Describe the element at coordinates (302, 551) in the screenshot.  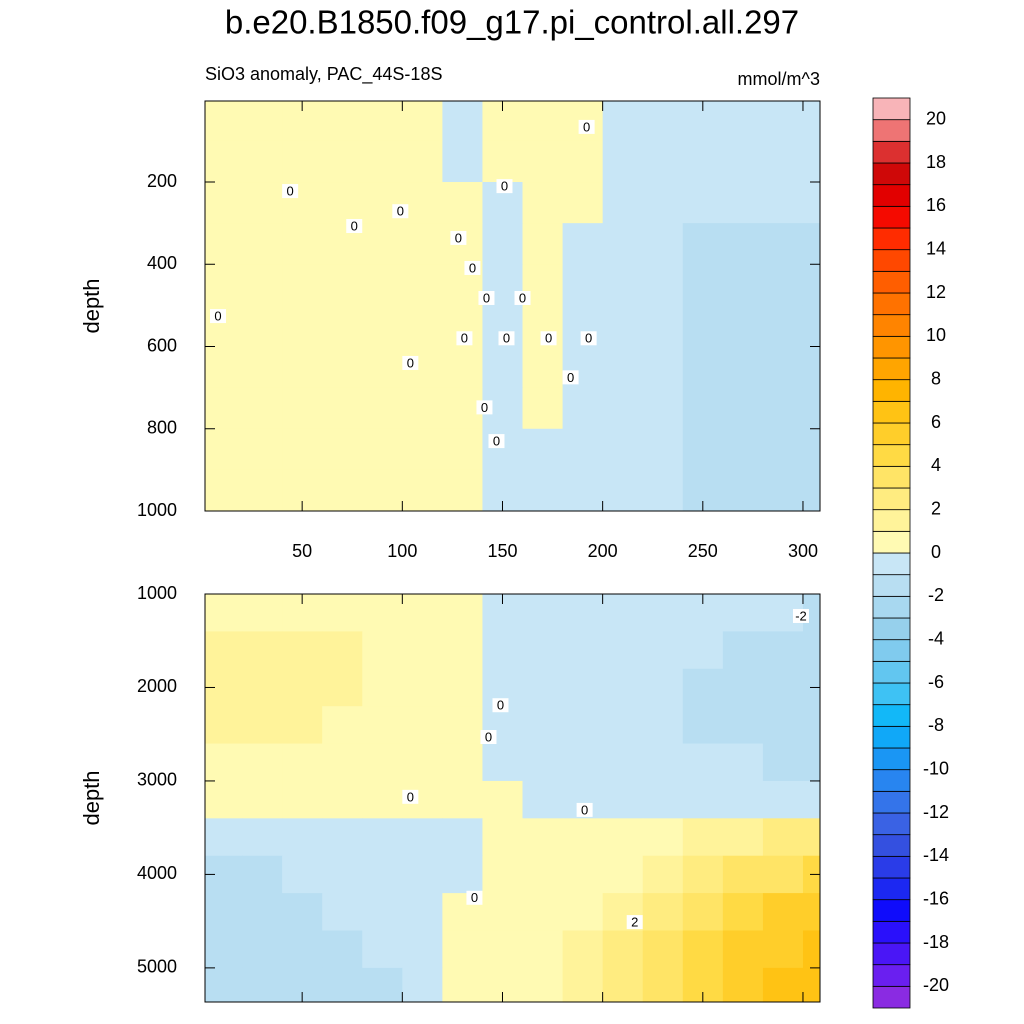
I see `x-tick-label: 50` at that location.